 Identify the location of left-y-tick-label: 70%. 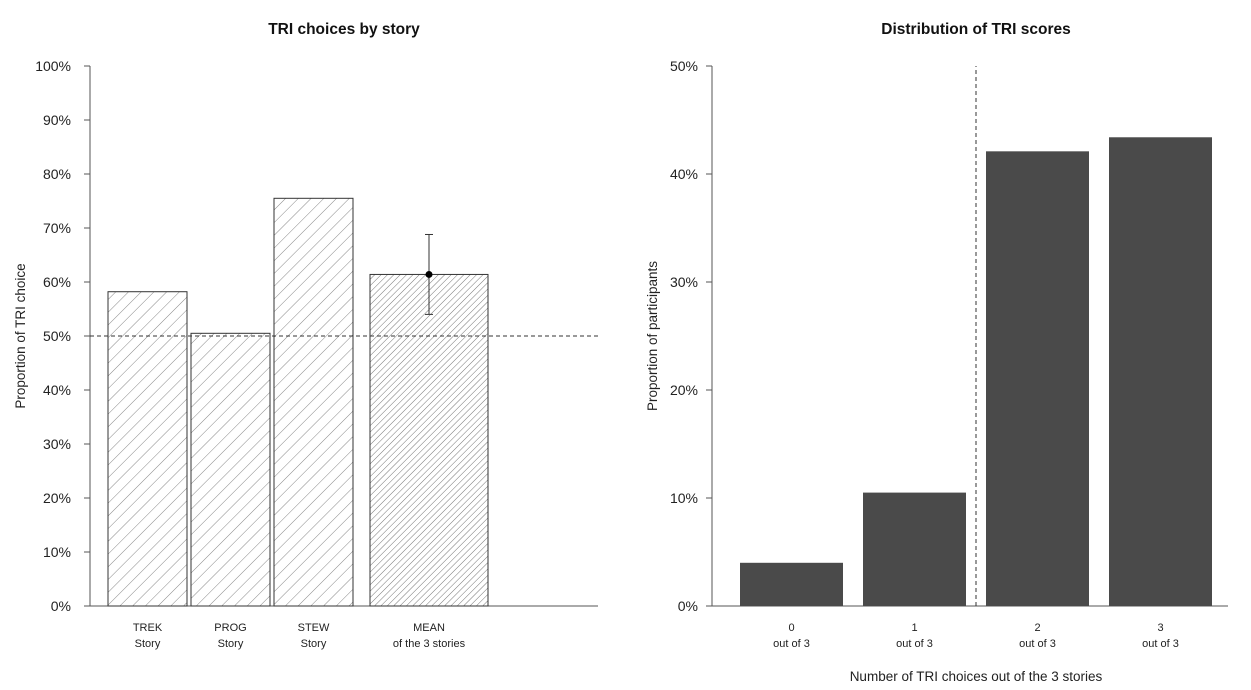
(57, 228).